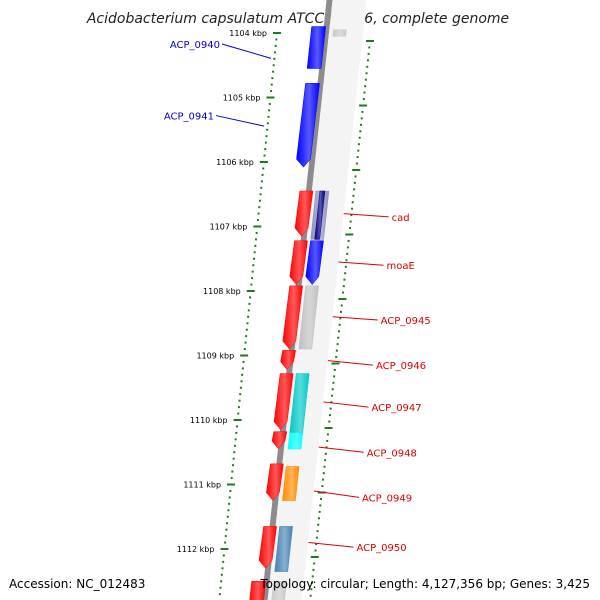  Describe the element at coordinates (401, 218) in the screenshot. I see `gene-label: cad` at that location.